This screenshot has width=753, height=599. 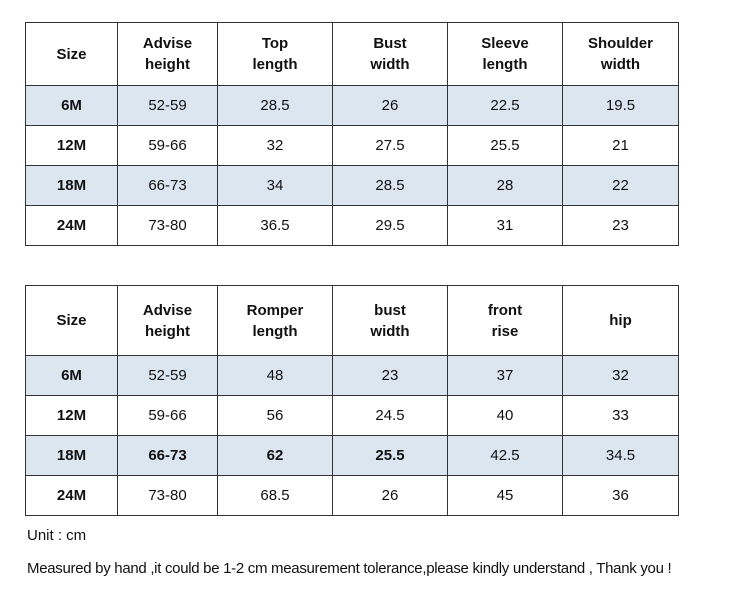 I want to click on header-cell: bust width, so click(x=390, y=320).